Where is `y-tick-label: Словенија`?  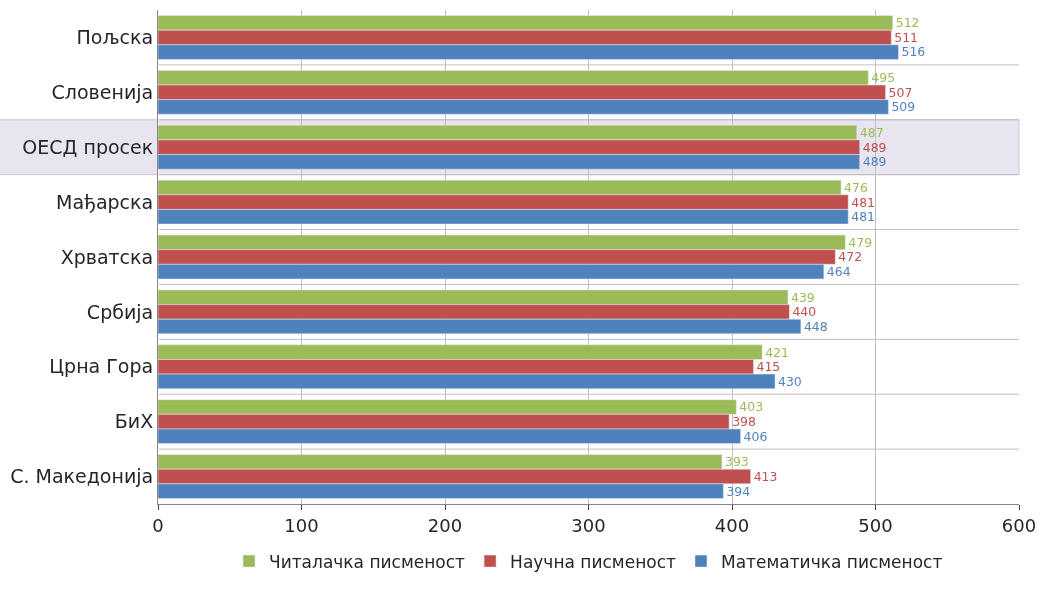
y-tick-label: Словенија is located at coordinates (102, 91).